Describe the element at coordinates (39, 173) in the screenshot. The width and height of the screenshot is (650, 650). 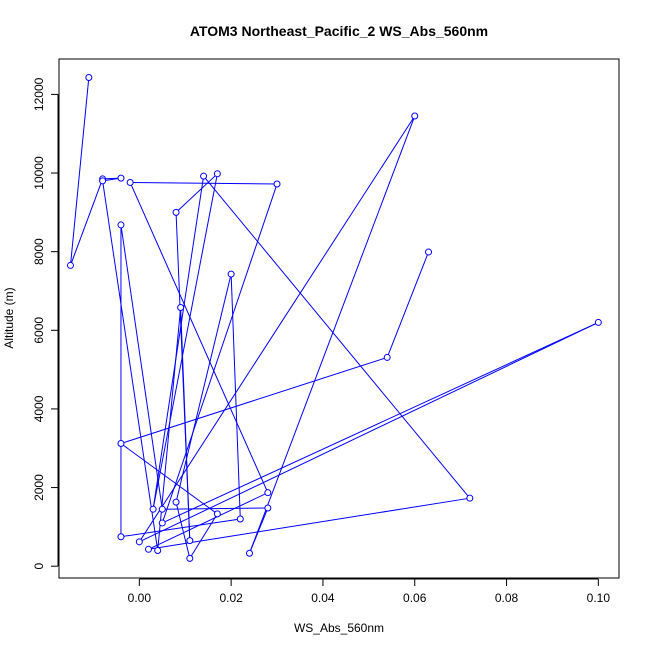
I see `y-tick-label: 10000` at that location.